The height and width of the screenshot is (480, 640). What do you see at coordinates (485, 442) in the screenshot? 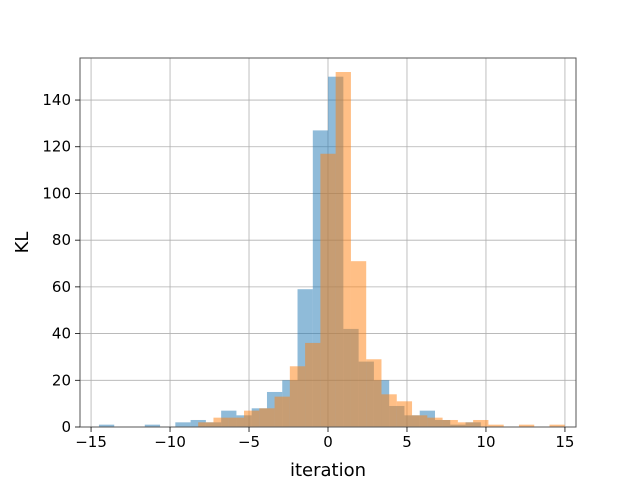
I see `x-tick-label: 10` at bounding box center [485, 442].